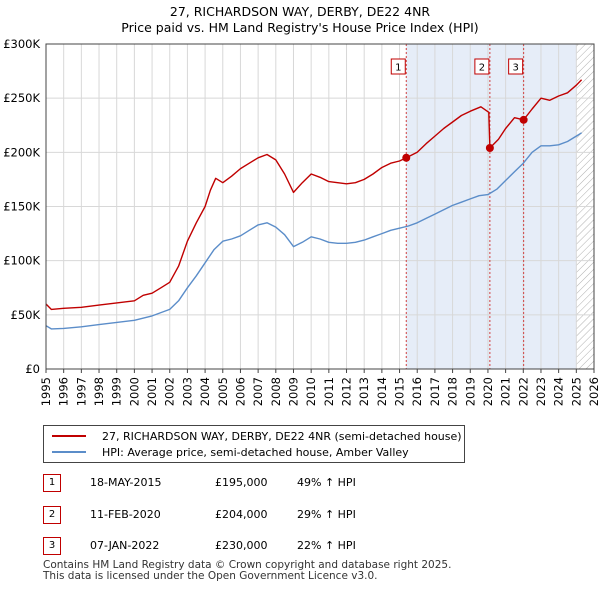 This screenshot has width=600, height=590. I want to click on x-tick-label: 2016, so click(417, 391).